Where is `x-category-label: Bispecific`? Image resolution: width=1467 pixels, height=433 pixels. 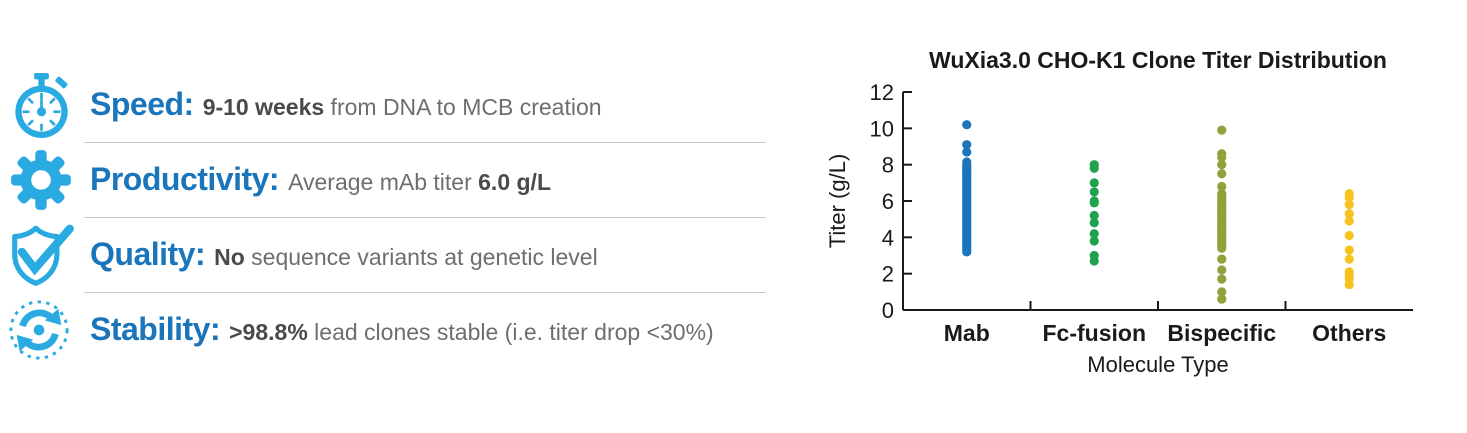 x-category-label: Bispecific is located at coordinates (1221, 333).